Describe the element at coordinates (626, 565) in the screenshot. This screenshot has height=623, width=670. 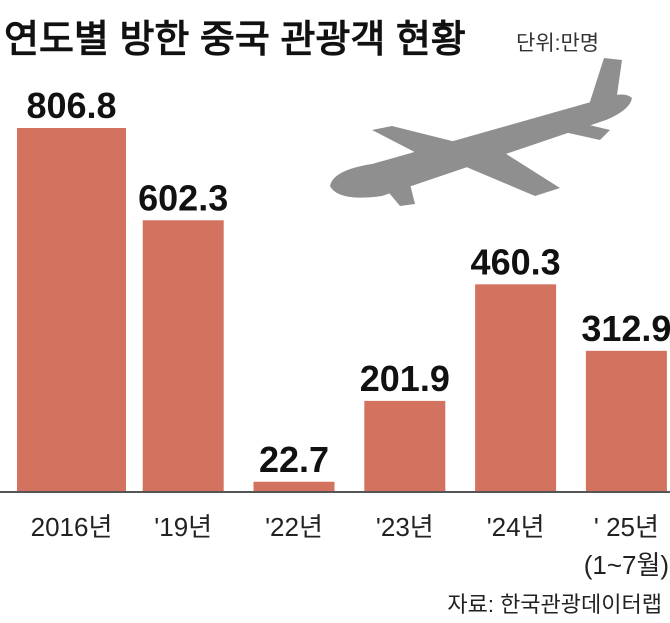
I see `category-note: (1~7월)` at that location.